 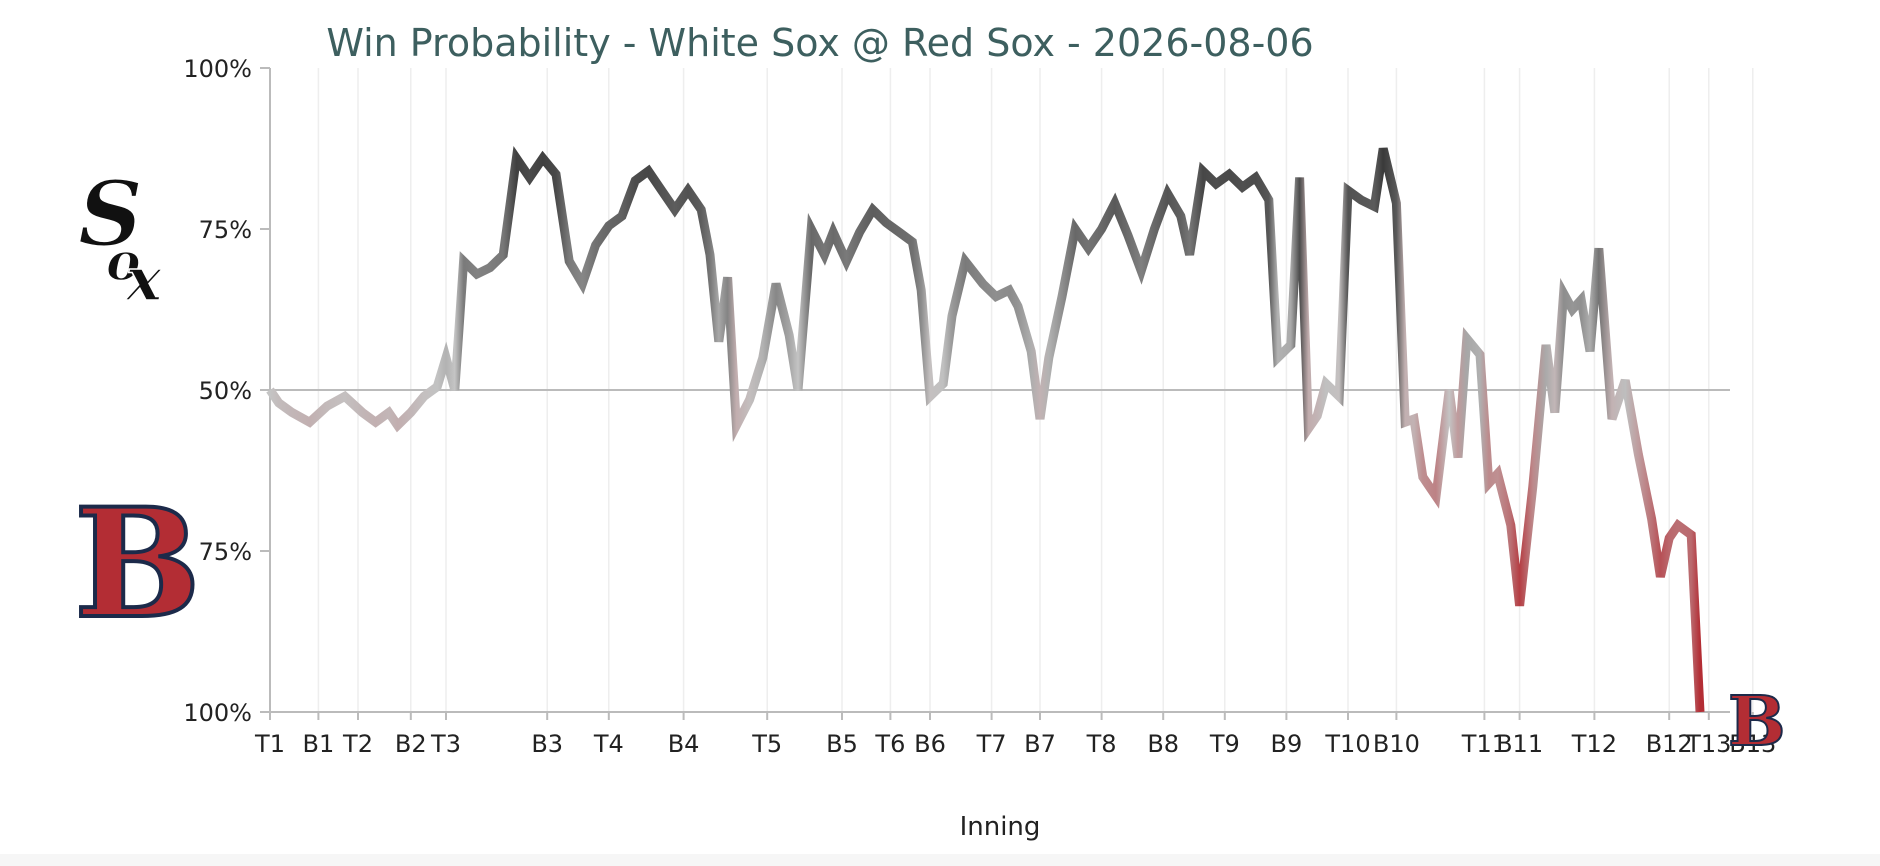 I want to click on x-tick-label: B7, so click(x=1040, y=744).